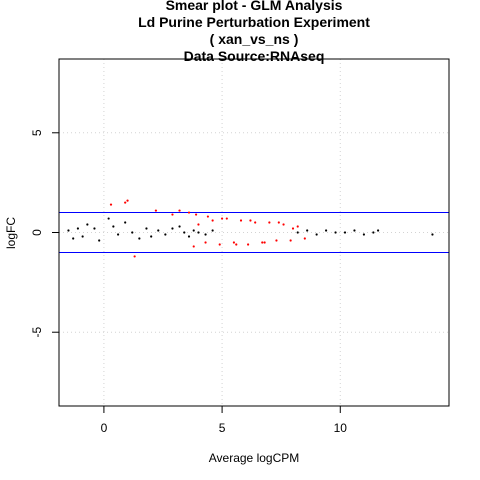  What do you see at coordinates (37, 332) in the screenshot?
I see `y-tick-label: -5` at bounding box center [37, 332].